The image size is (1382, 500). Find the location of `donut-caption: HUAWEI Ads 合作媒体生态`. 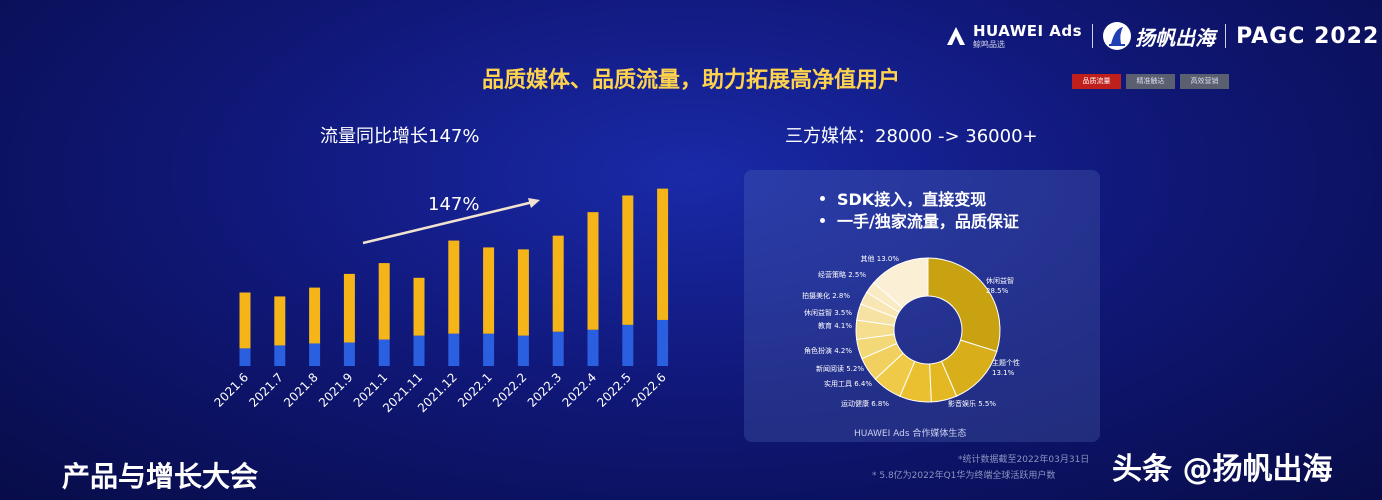

donut-caption: HUAWEI Ads 合作媒体生态 is located at coordinates (910, 434).